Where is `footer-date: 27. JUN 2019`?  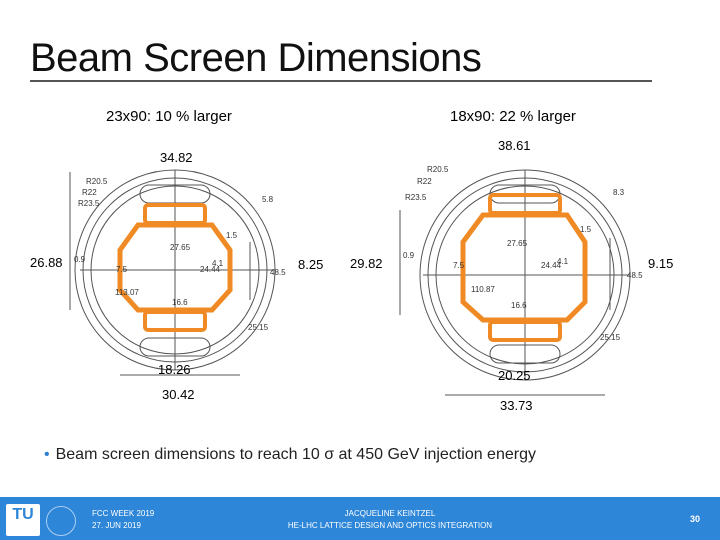 footer-date: 27. JUN 2019 is located at coordinates (116, 525).